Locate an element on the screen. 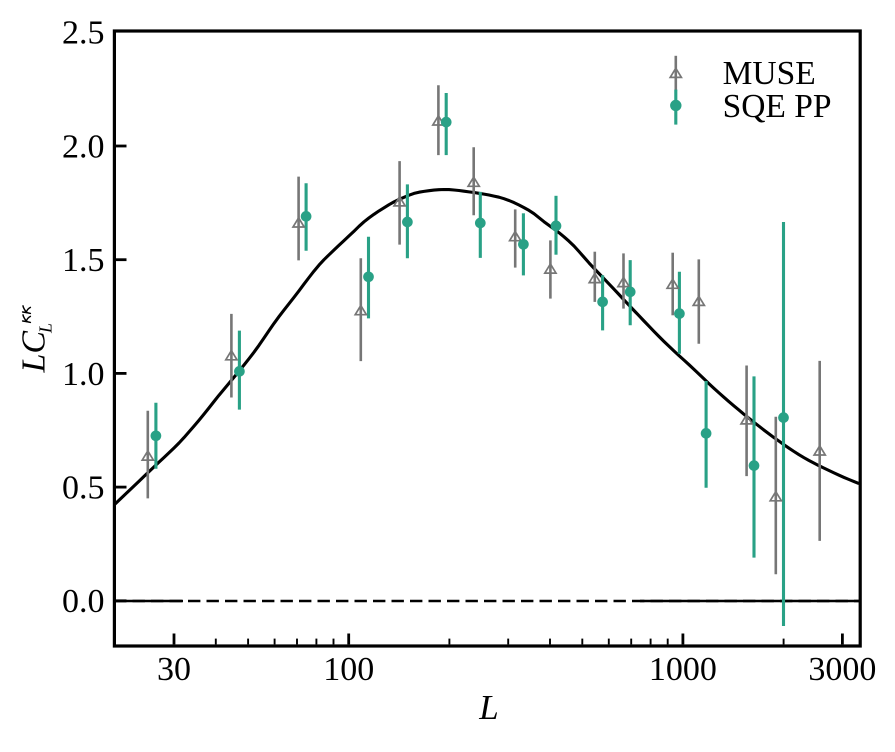 The width and height of the screenshot is (895, 752). svg-text: 1000 is located at coordinates (683, 669).